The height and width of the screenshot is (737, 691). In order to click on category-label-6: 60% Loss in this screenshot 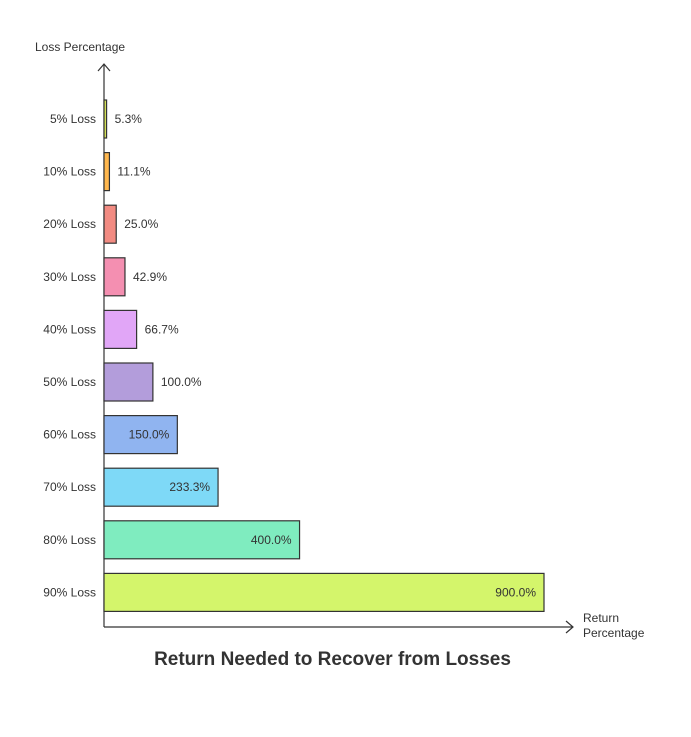, I will do `click(69, 435)`.